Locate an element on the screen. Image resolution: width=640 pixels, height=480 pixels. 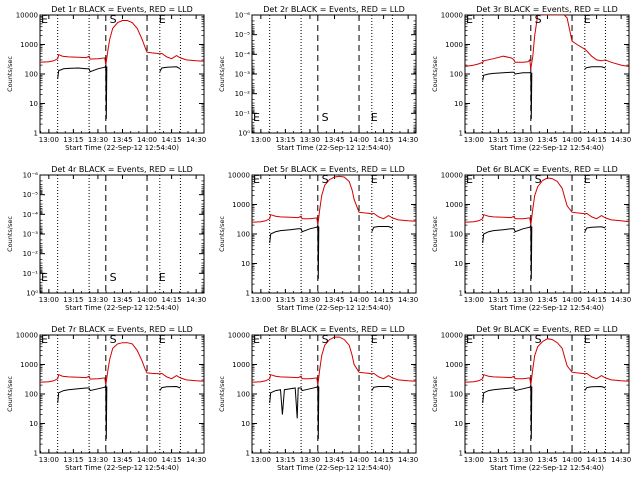
panel-title: Det 6r BLACK = Events, RED = LLD is located at coordinates (547, 169).